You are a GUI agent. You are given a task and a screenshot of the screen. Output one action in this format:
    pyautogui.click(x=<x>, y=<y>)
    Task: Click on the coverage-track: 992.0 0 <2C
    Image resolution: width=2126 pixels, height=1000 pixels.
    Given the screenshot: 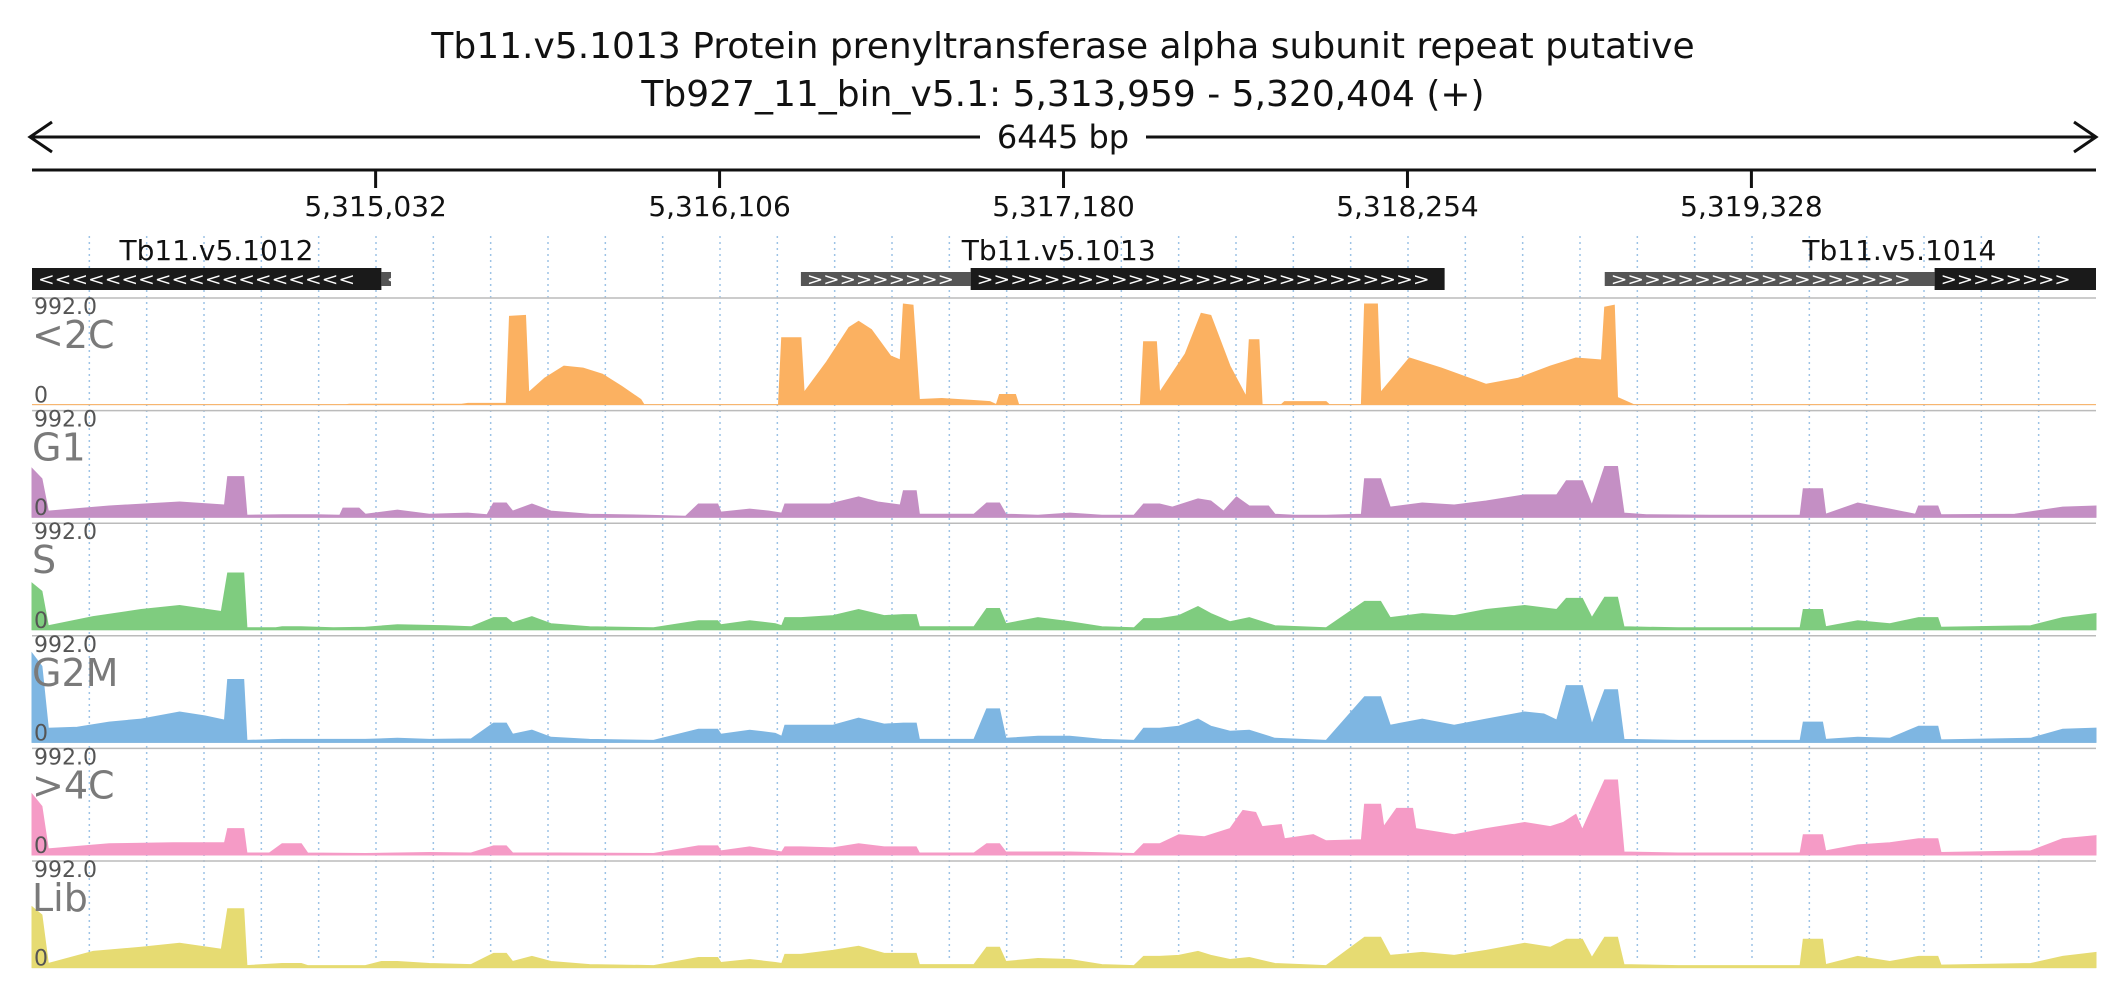 What is the action you would take?
    pyautogui.click(x=1064, y=352)
    